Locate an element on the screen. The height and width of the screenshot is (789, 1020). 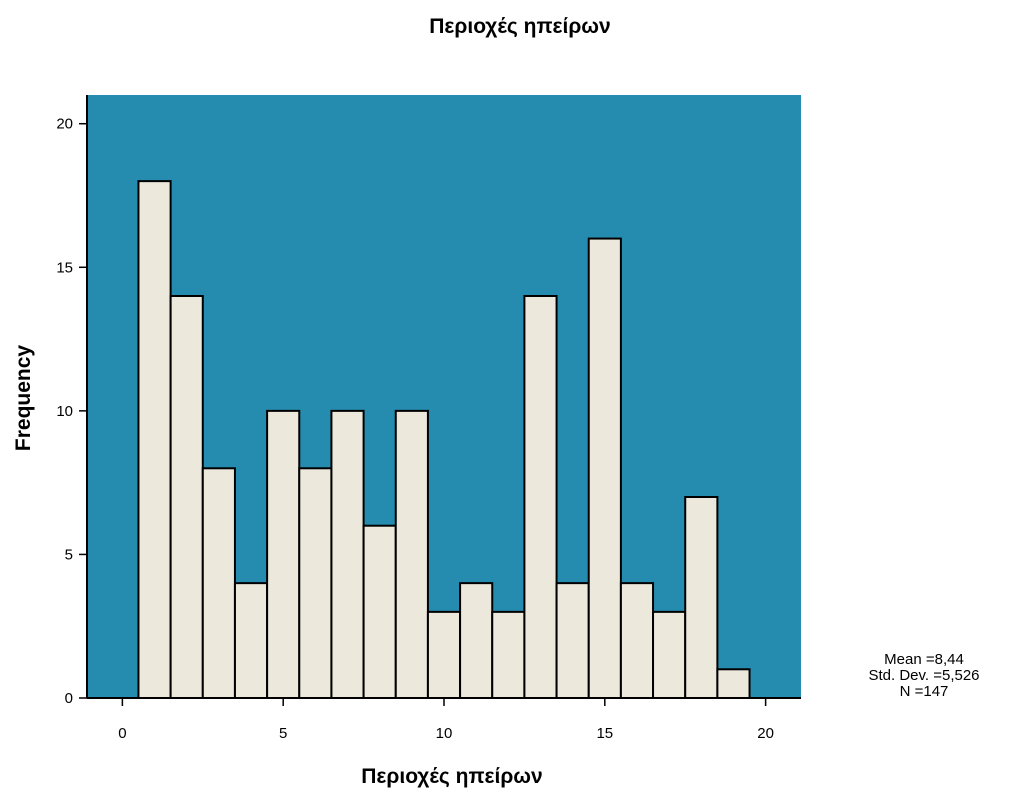
y-tick-label: 5 is located at coordinates (69, 554).